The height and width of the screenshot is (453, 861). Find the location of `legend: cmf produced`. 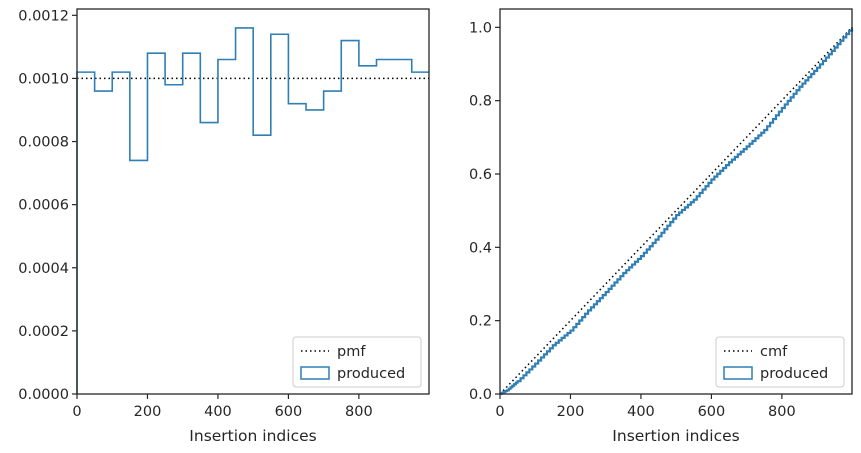

legend: cmf produced is located at coordinates (780, 362).